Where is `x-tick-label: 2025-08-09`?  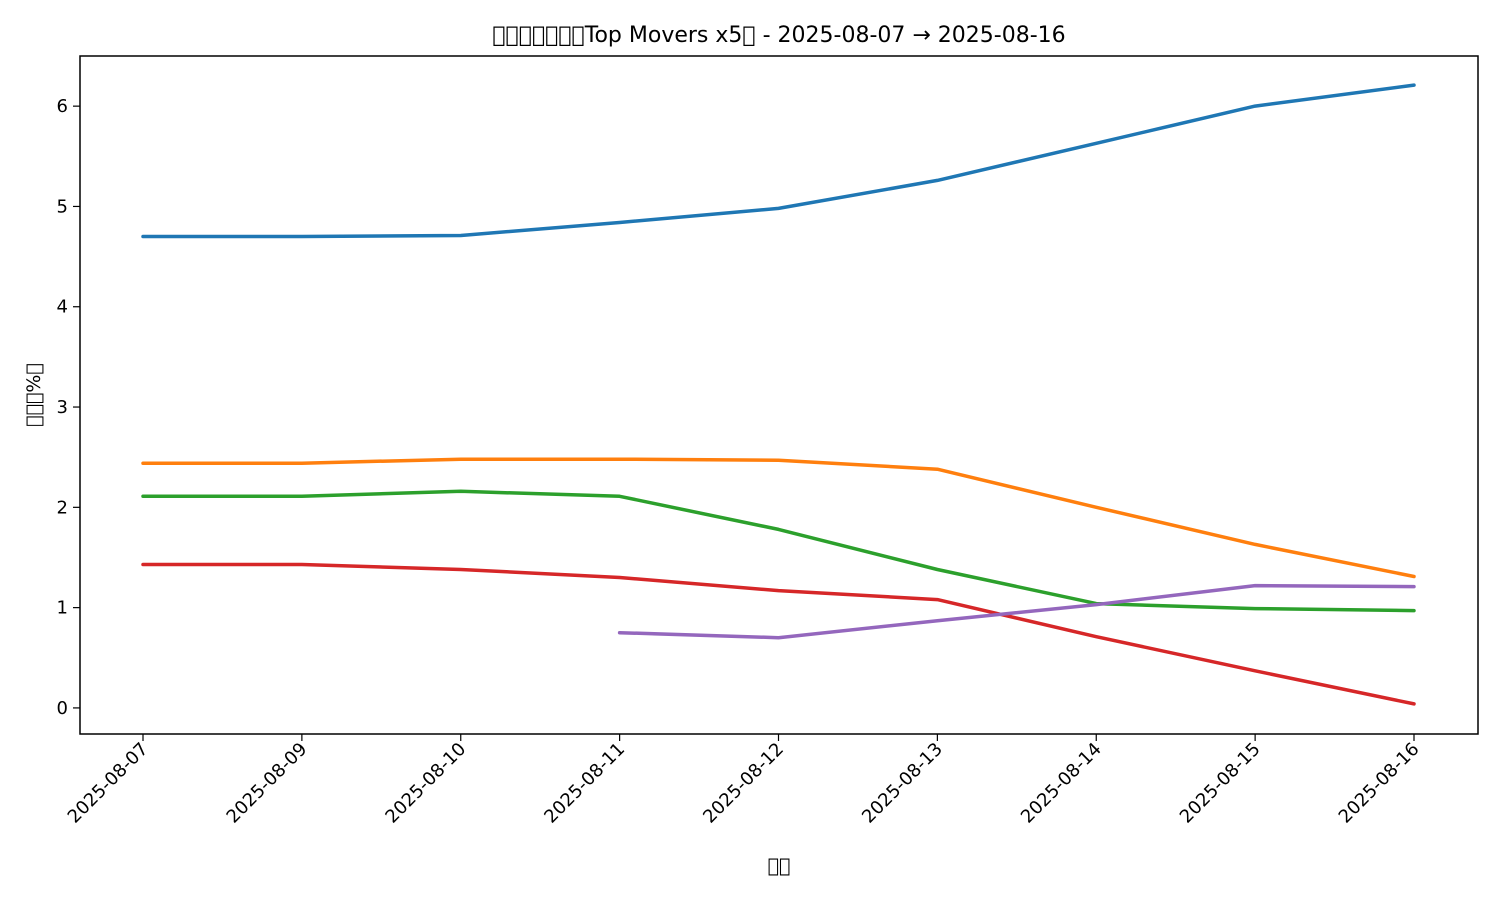 x-tick-label: 2025-08-09 is located at coordinates (267, 783).